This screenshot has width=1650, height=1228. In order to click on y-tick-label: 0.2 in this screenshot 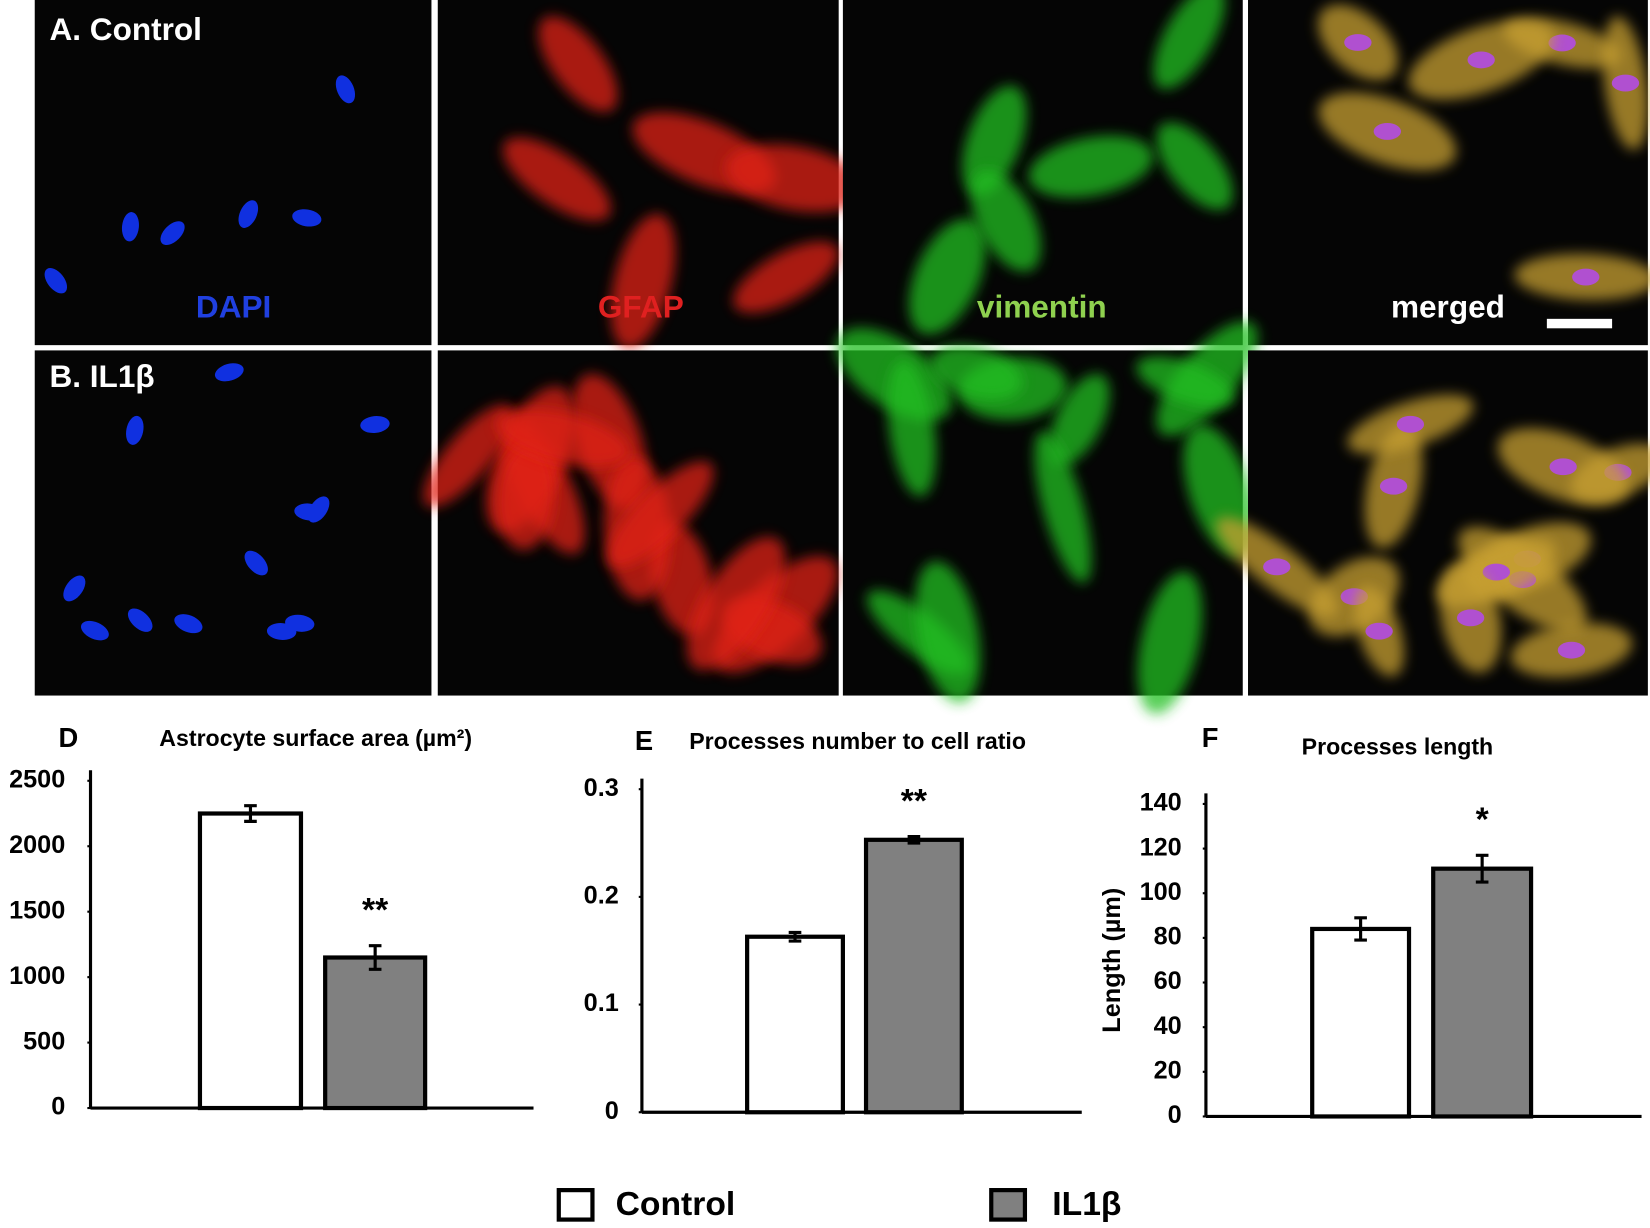, I will do `click(601, 896)`.